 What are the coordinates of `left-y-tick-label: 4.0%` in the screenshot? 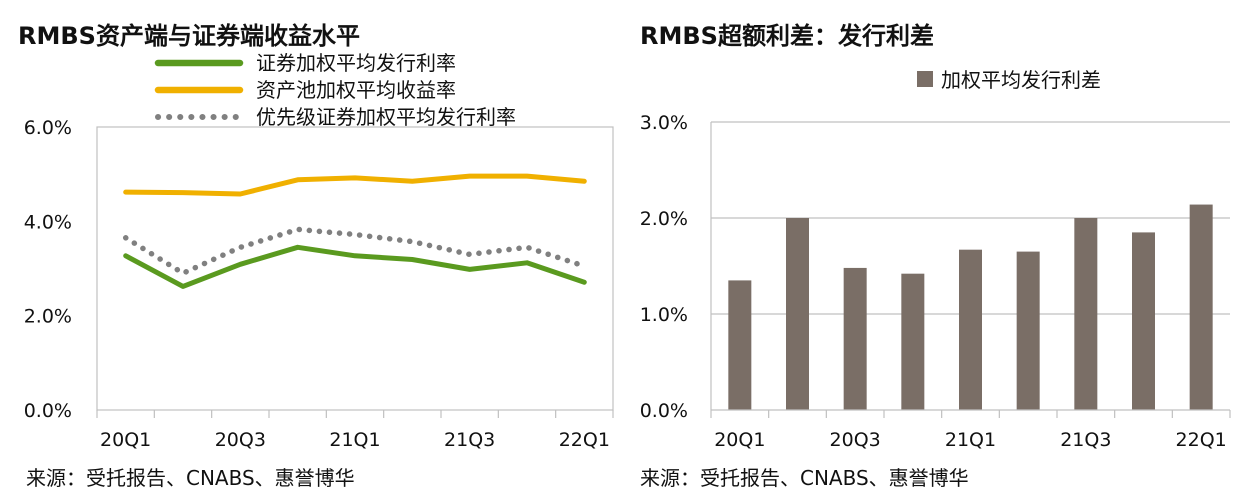 It's located at (48, 222).